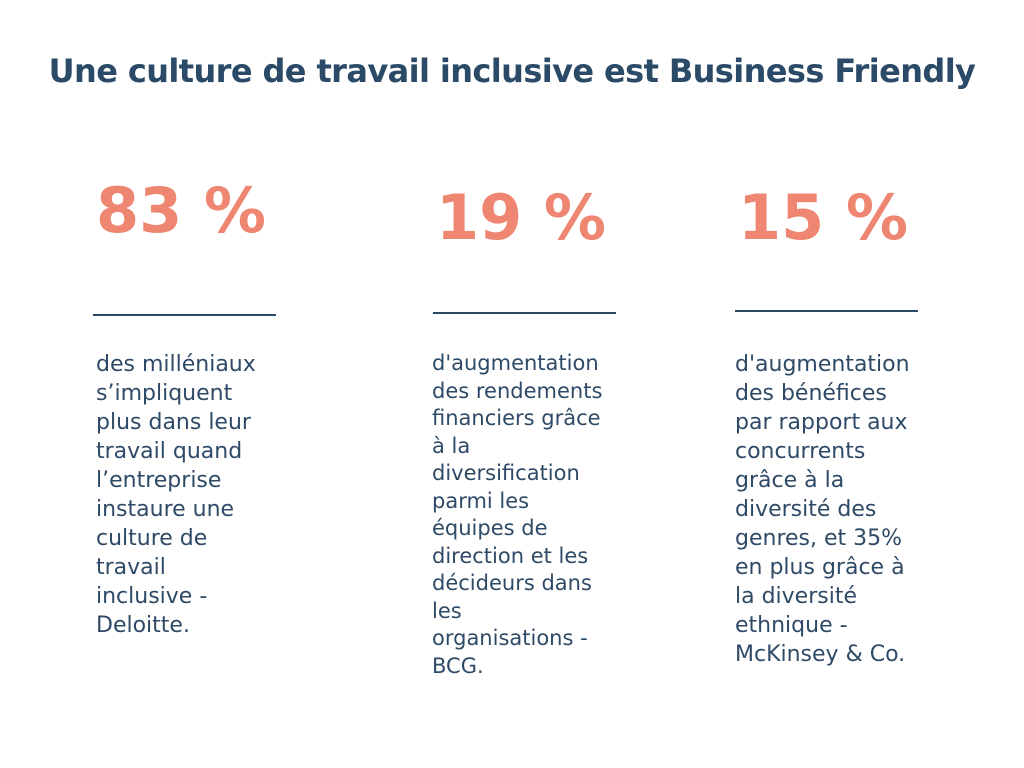 This screenshot has width=1024, height=768. Describe the element at coordinates (823, 217) in the screenshot. I see `stat-value: 15 %` at that location.